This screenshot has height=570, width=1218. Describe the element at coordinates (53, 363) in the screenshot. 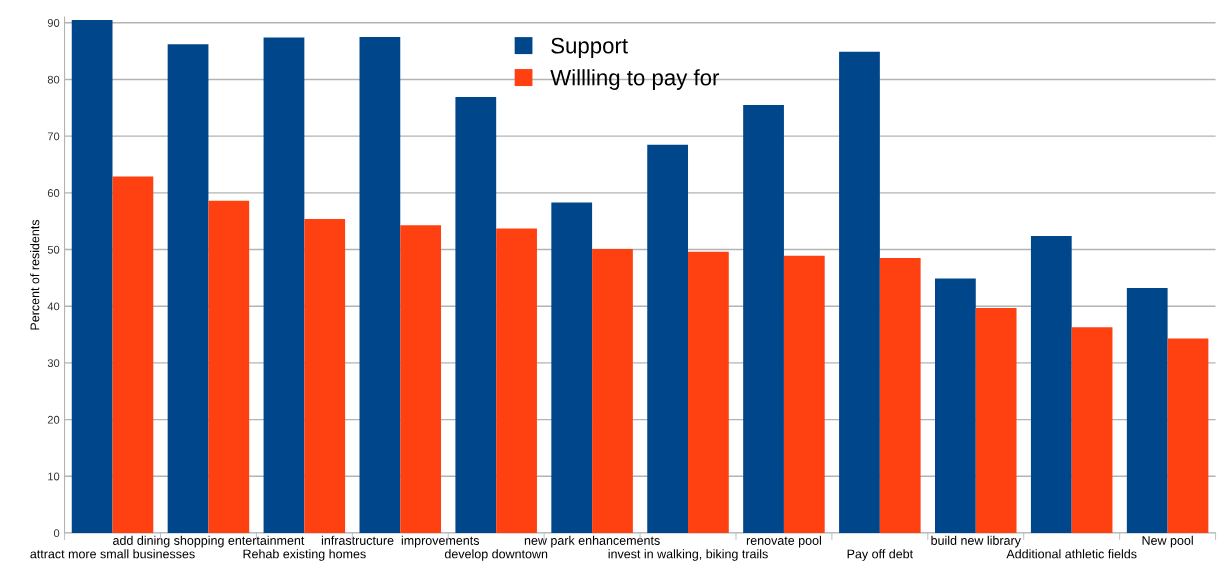

I see `y-tick-label: 30` at that location.